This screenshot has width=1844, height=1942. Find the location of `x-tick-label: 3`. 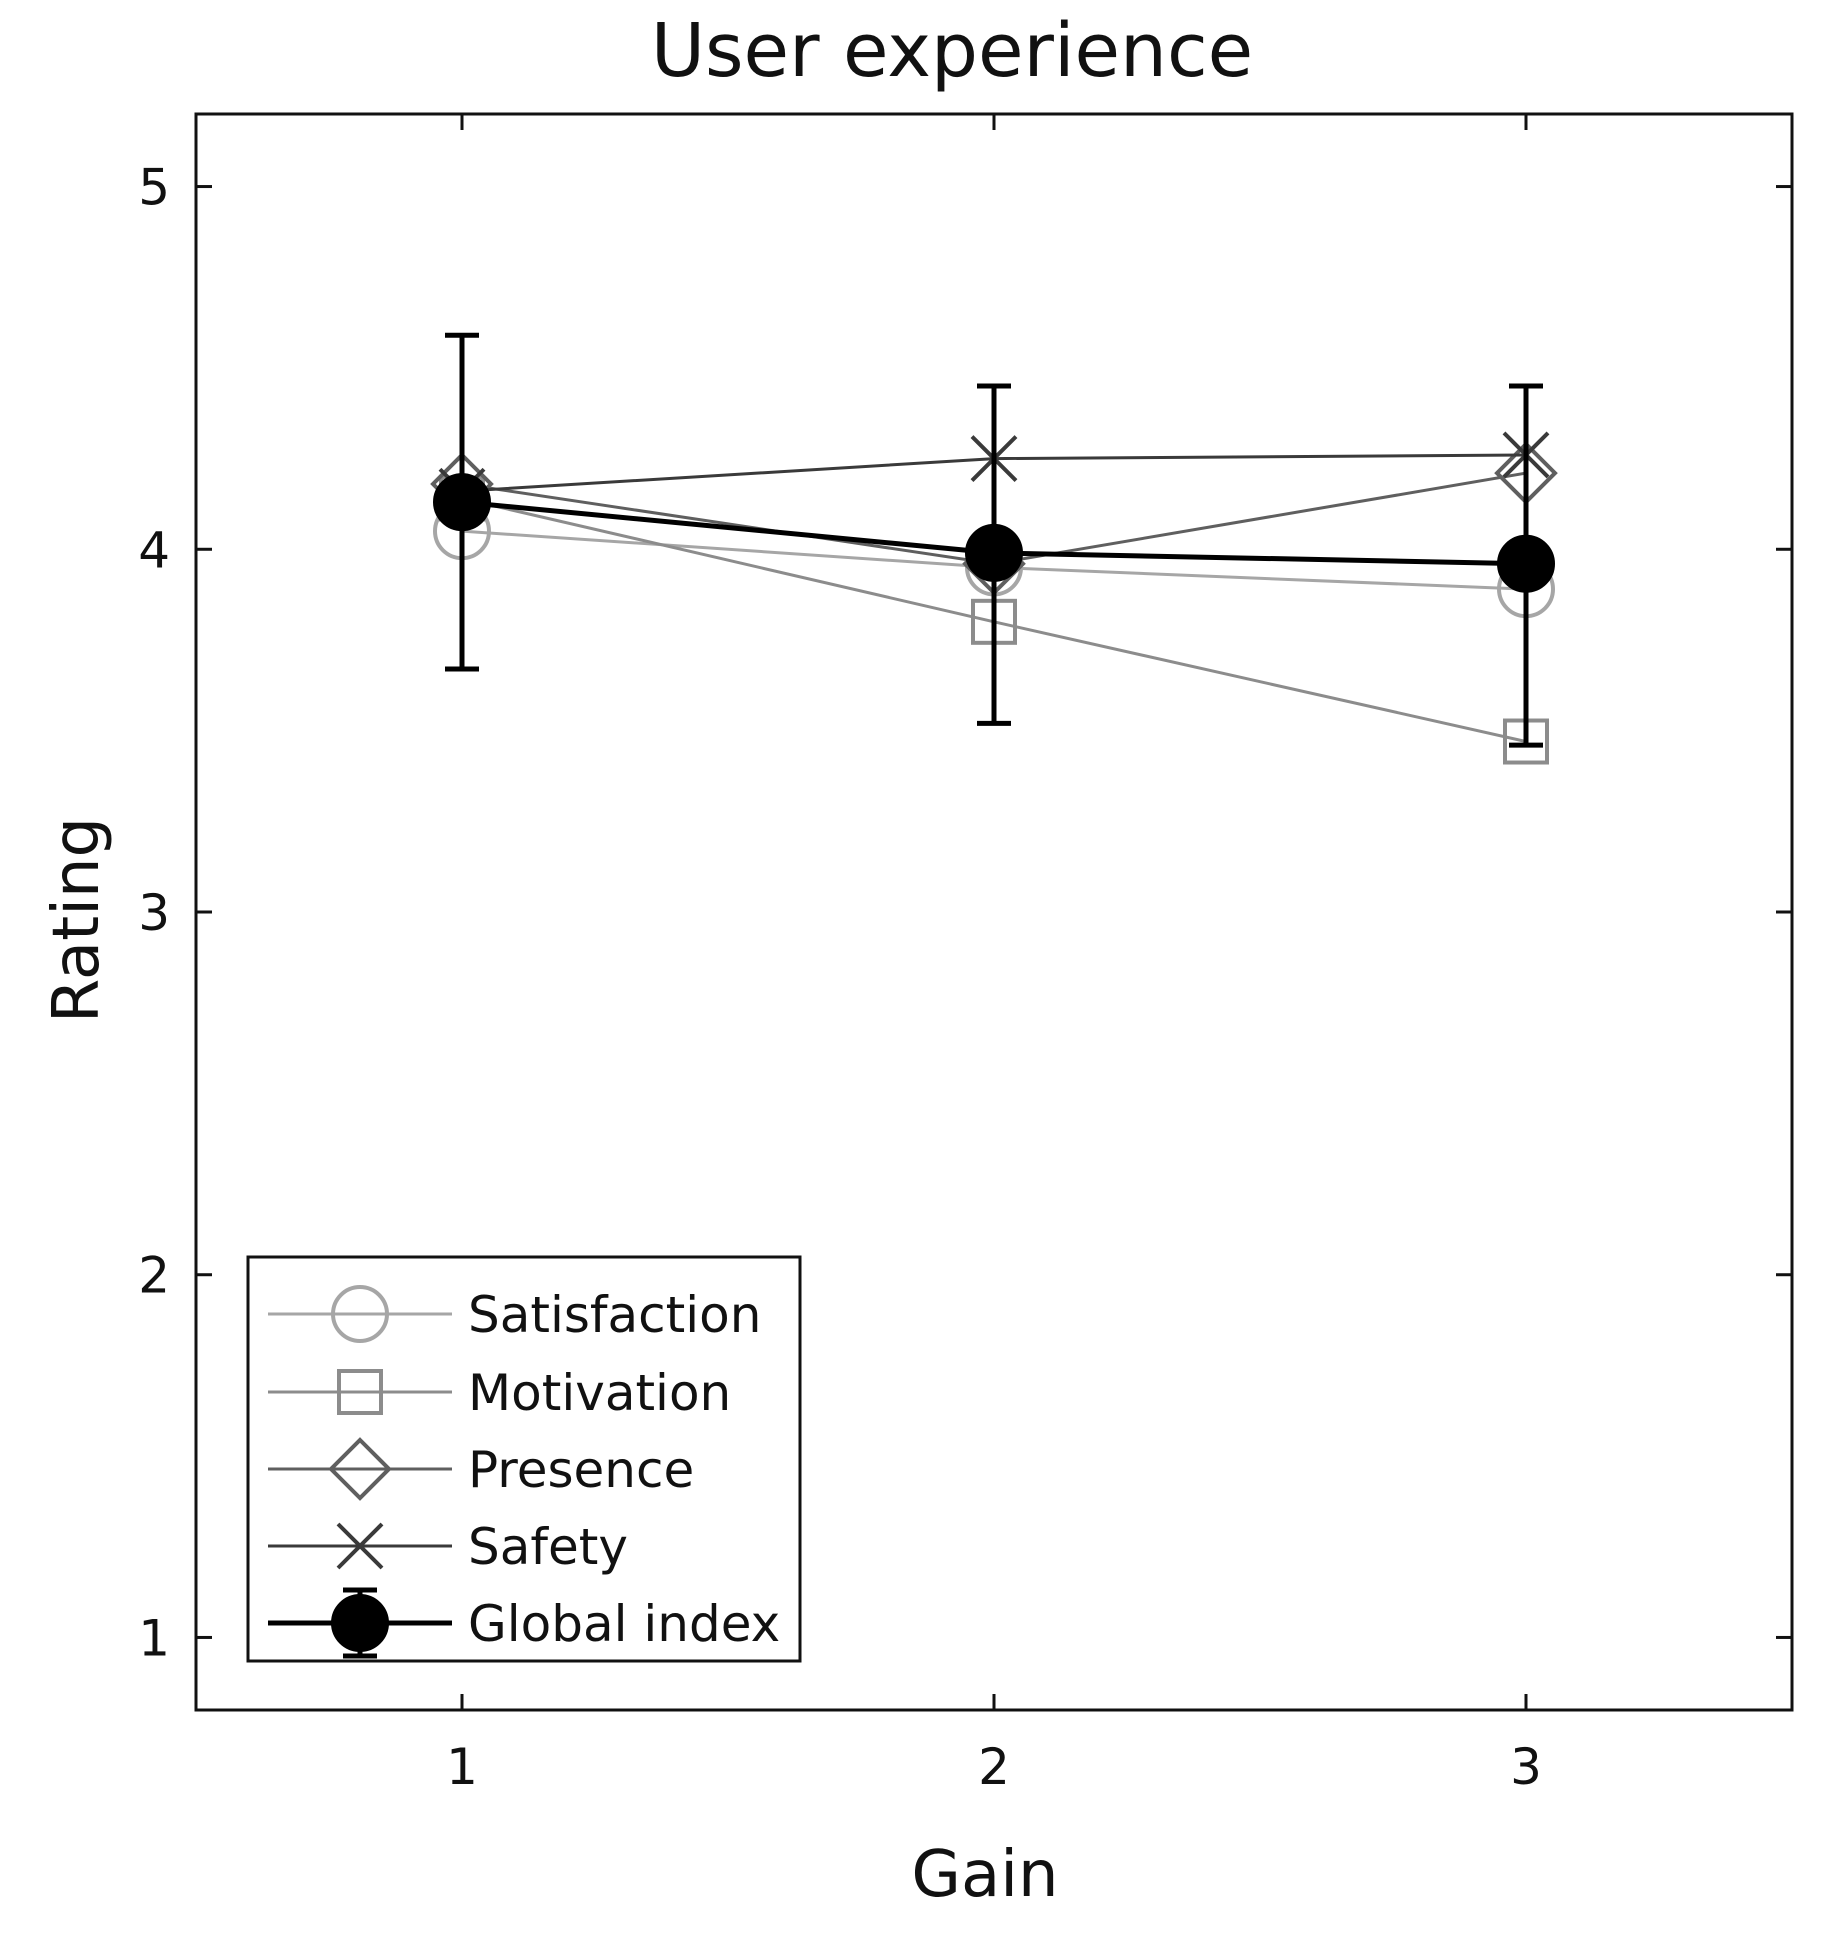

x-tick-label: 3 is located at coordinates (1526, 1767).